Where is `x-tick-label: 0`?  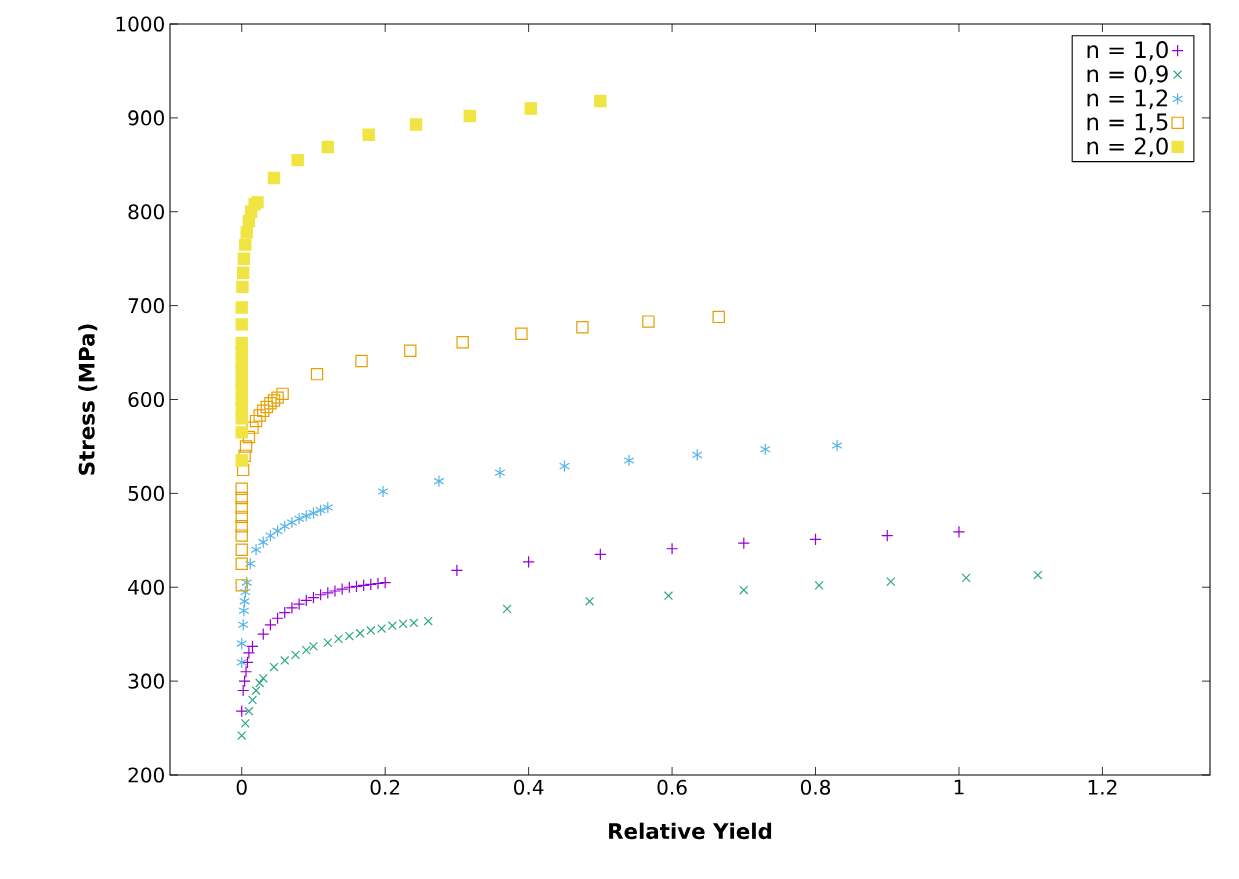 x-tick-label: 0 is located at coordinates (241, 787).